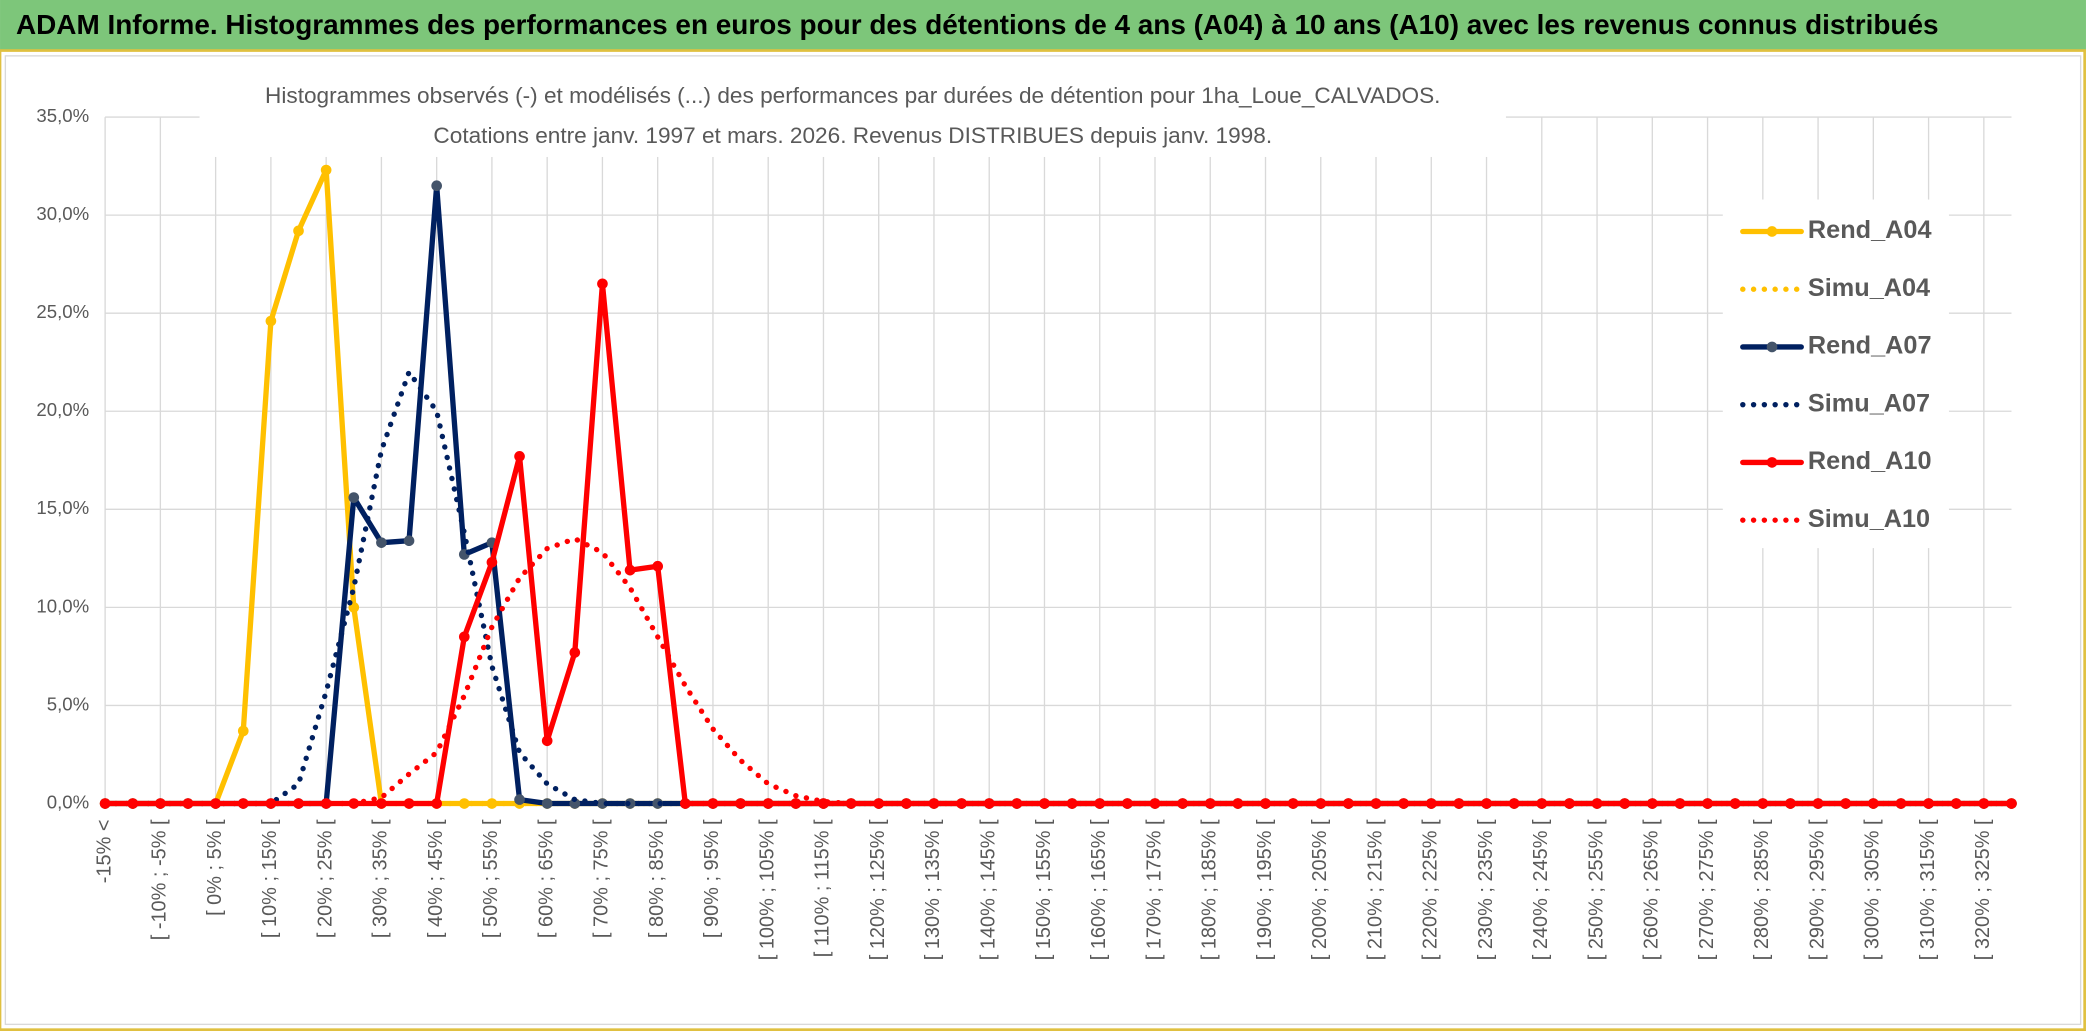 Image resolution: width=2086 pixels, height=1031 pixels. What do you see at coordinates (62, 115) in the screenshot?
I see `y-tick-label: 35,0%` at bounding box center [62, 115].